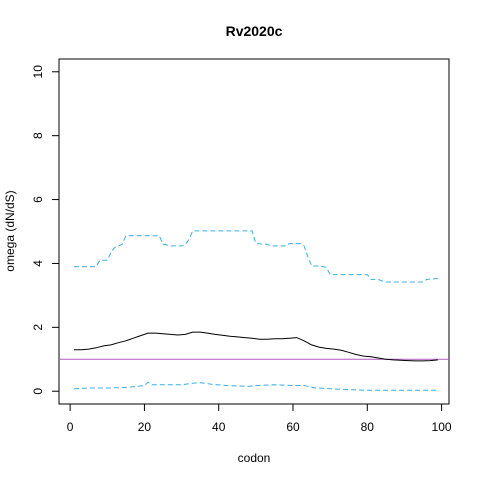 This screenshot has width=480, height=480. What do you see at coordinates (219, 427) in the screenshot?
I see `x-tick-label: 40` at bounding box center [219, 427].